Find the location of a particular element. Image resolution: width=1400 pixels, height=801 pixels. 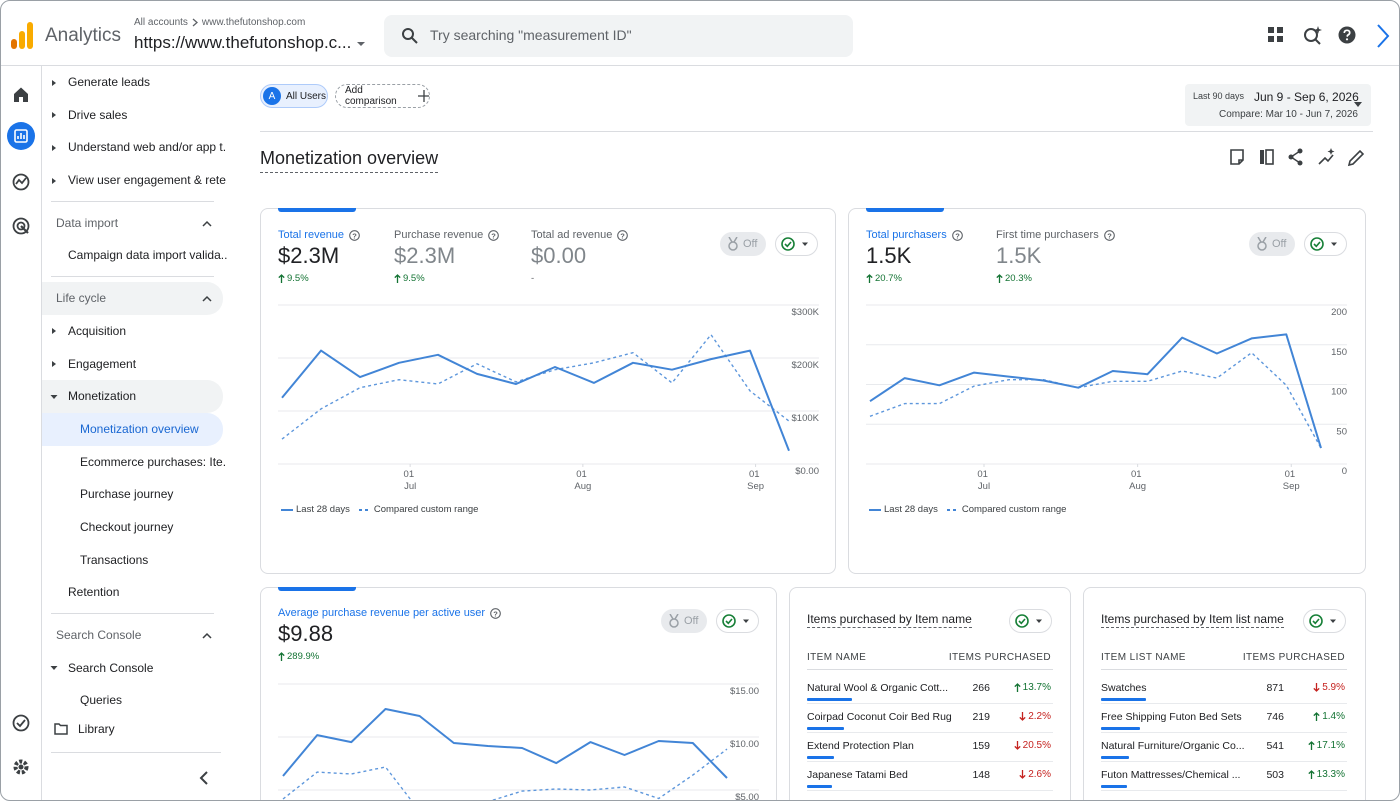

nav-item: Acquisition is located at coordinates (134, 331).